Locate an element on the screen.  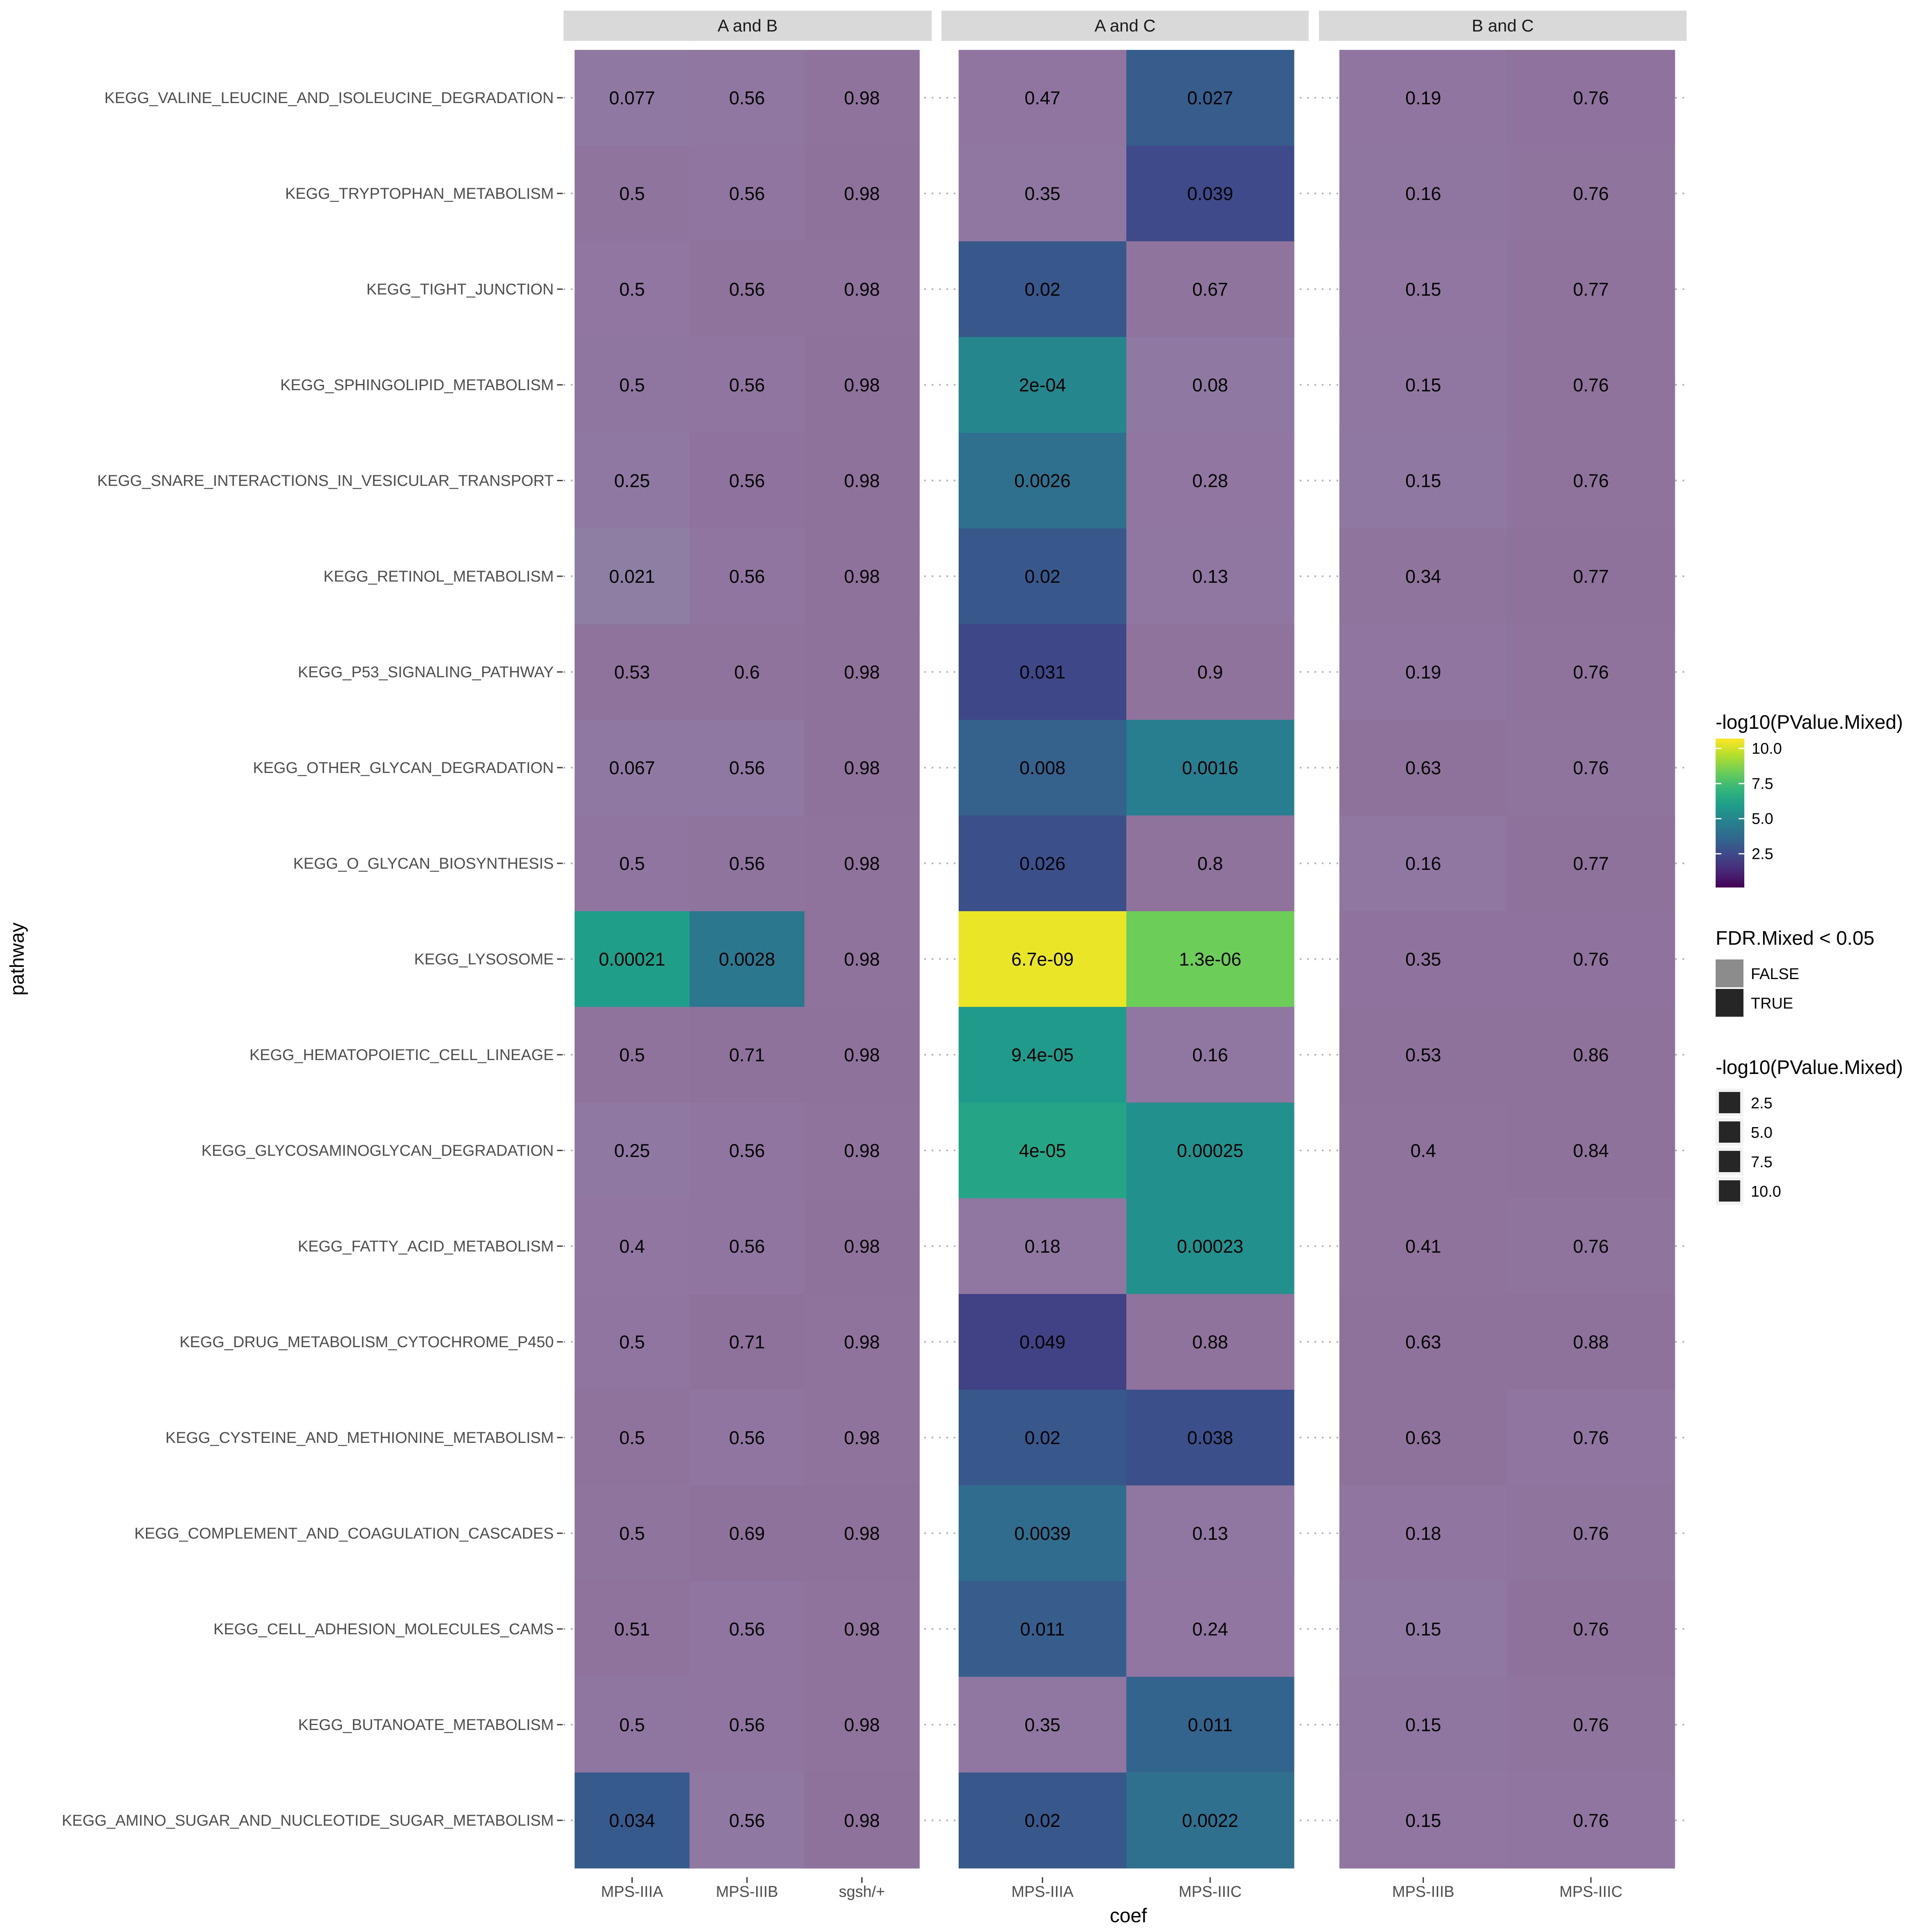
cell-value-label: 2e-04 is located at coordinates (1043, 385).